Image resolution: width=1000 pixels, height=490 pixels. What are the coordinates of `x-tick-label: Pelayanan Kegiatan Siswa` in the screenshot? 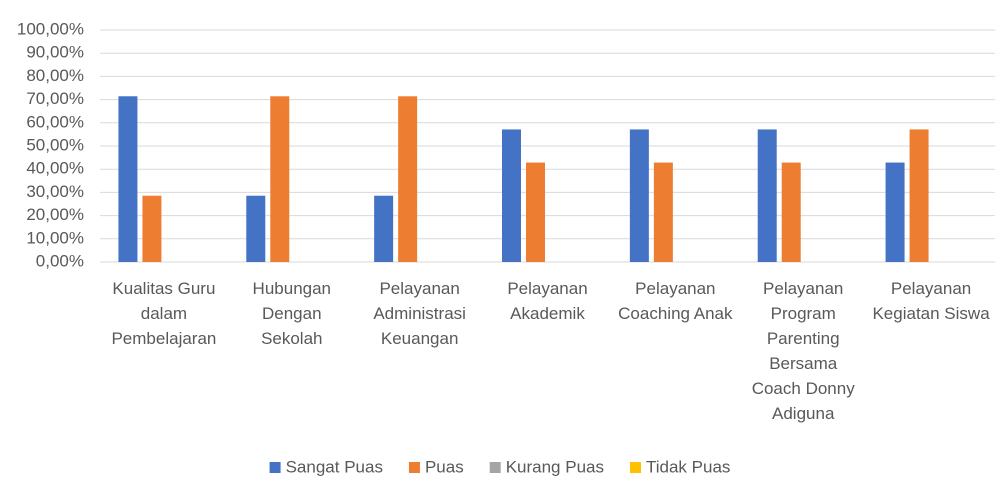 It's located at (931, 301).